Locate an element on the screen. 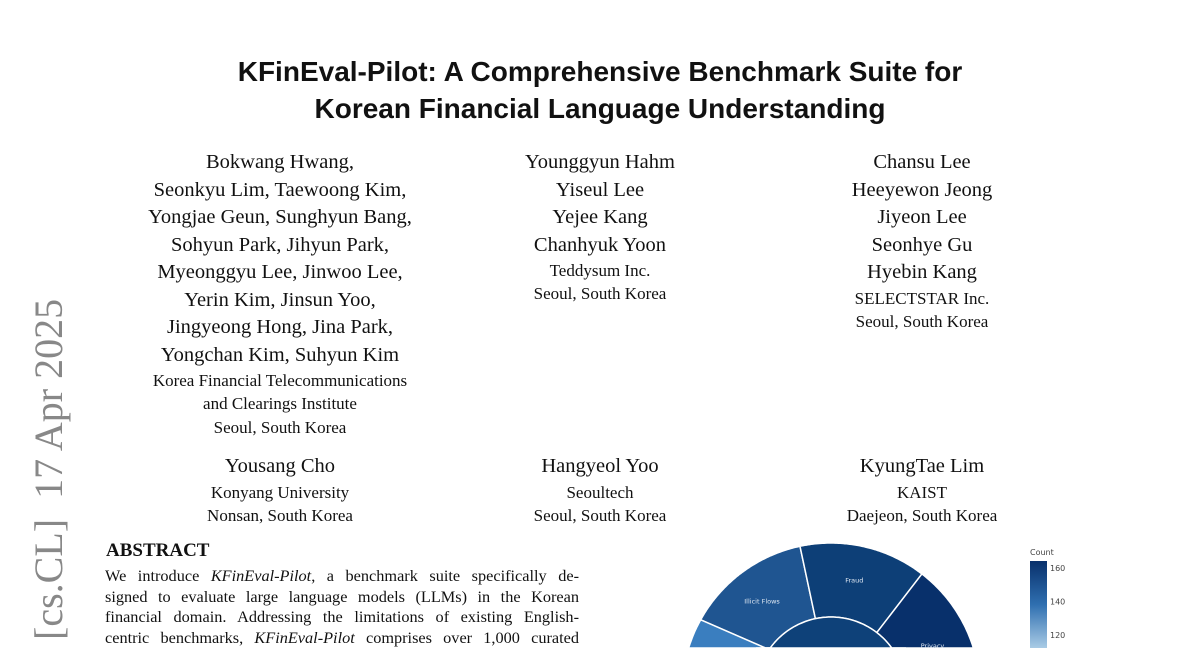 Image resolution: width=1200 pixels, height=648 pixels. sunburst-label: Illicit Flows is located at coordinates (762, 602).